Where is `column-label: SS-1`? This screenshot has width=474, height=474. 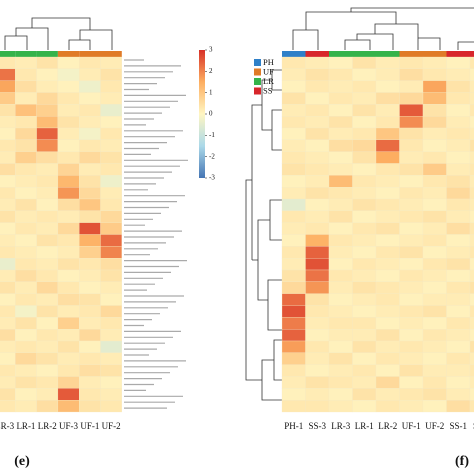
column-label: SS-1 is located at coordinates (458, 426).